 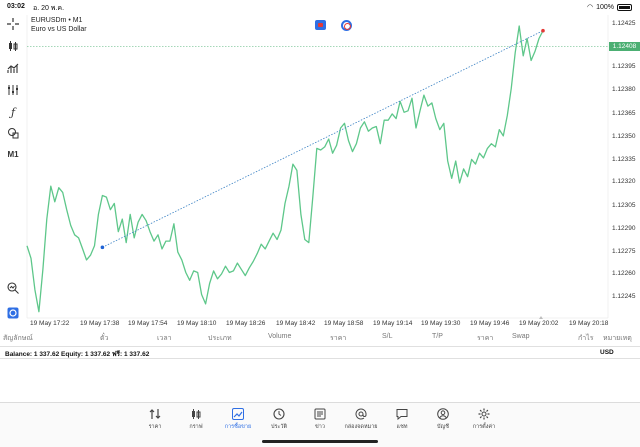 I want to click on chart-shift-marker, so click(x=541, y=317).